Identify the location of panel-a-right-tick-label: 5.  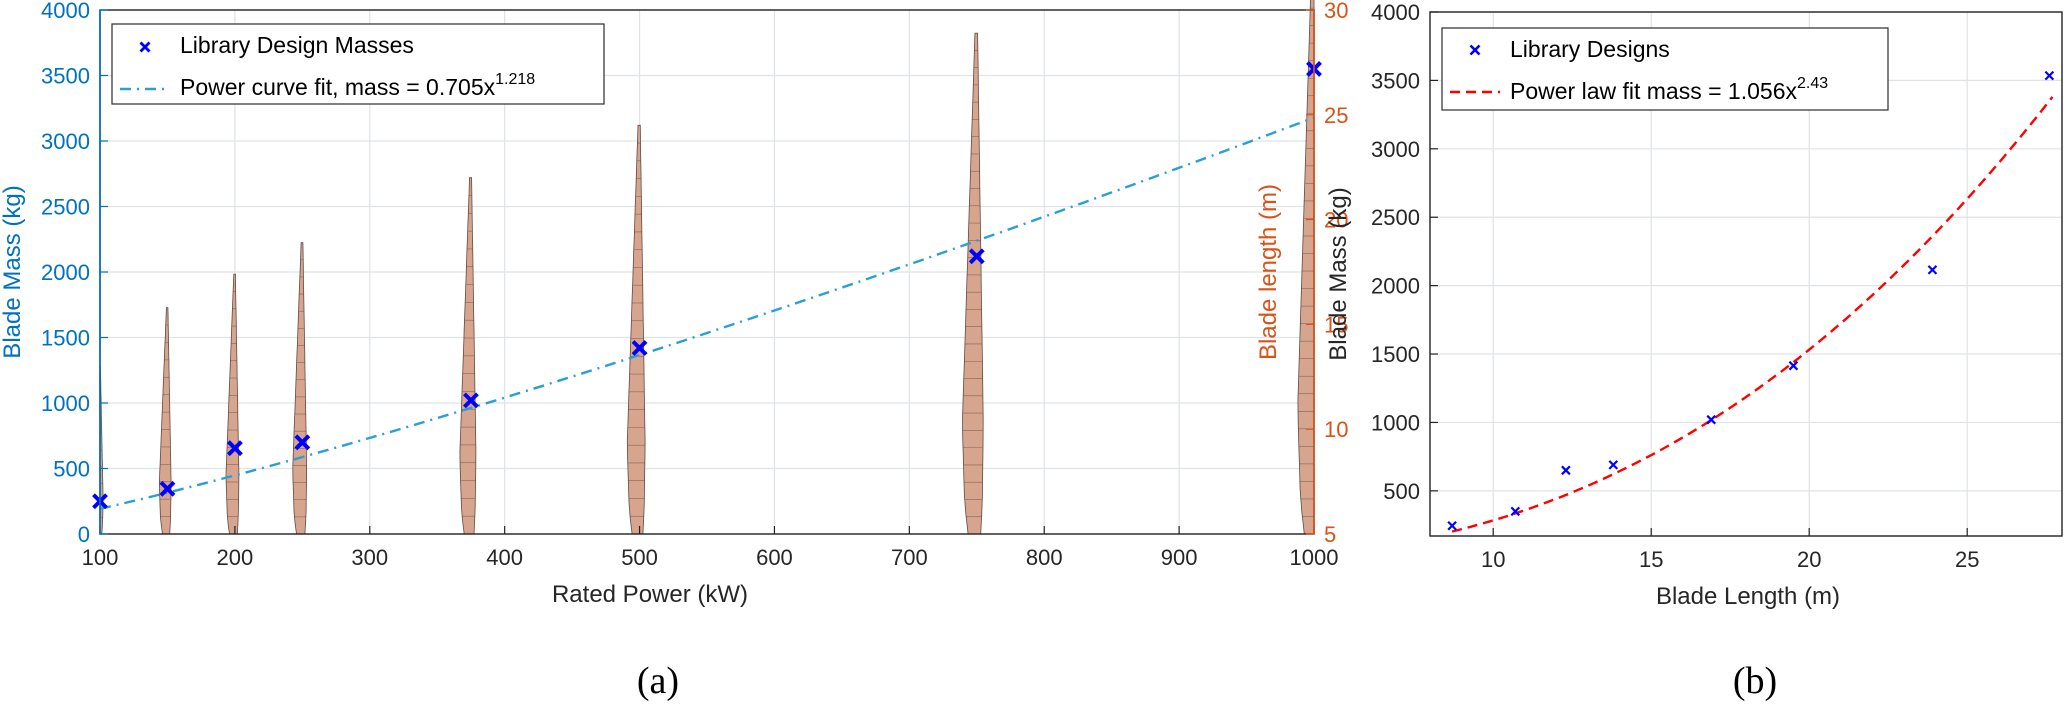
(1330, 534).